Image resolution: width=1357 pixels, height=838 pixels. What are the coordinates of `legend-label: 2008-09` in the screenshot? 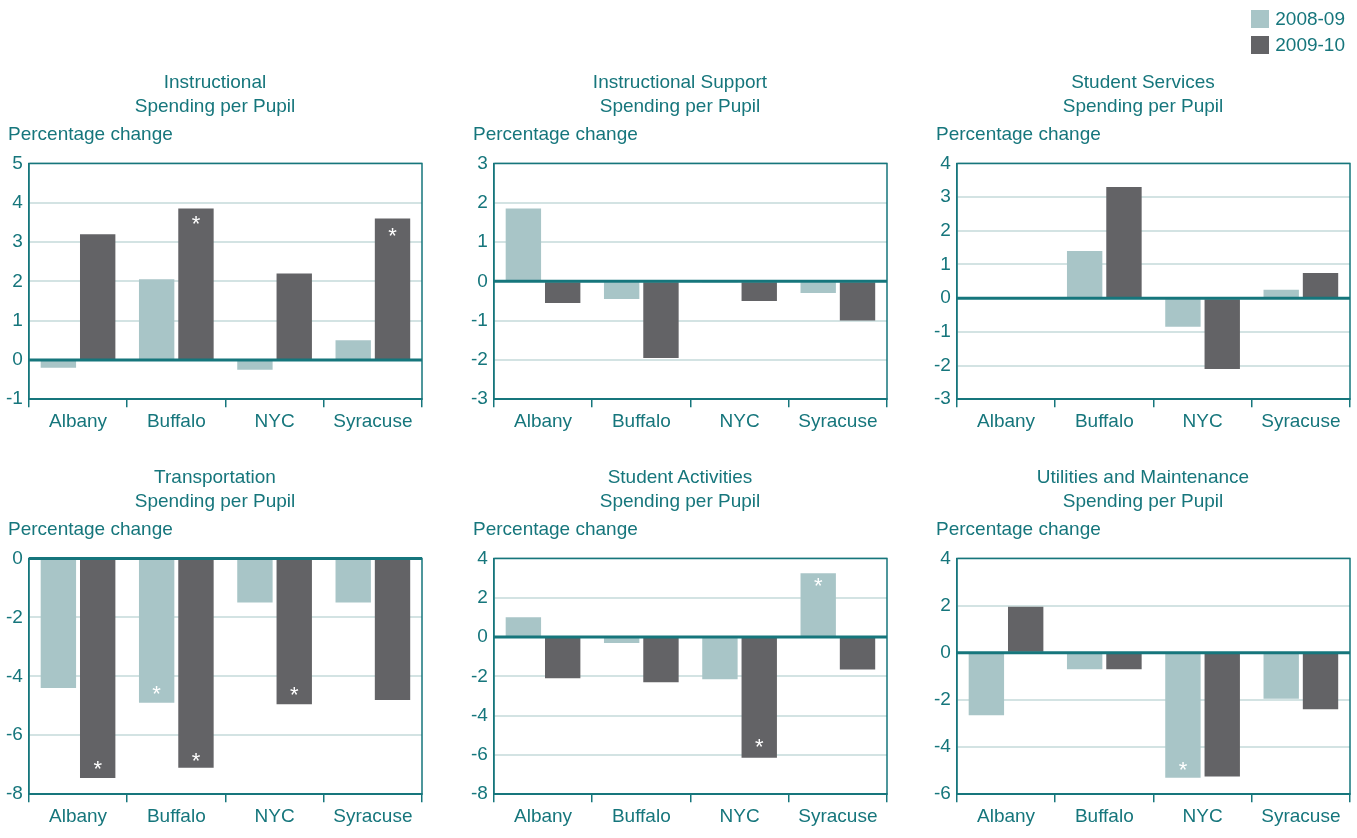 It's located at (1310, 19).